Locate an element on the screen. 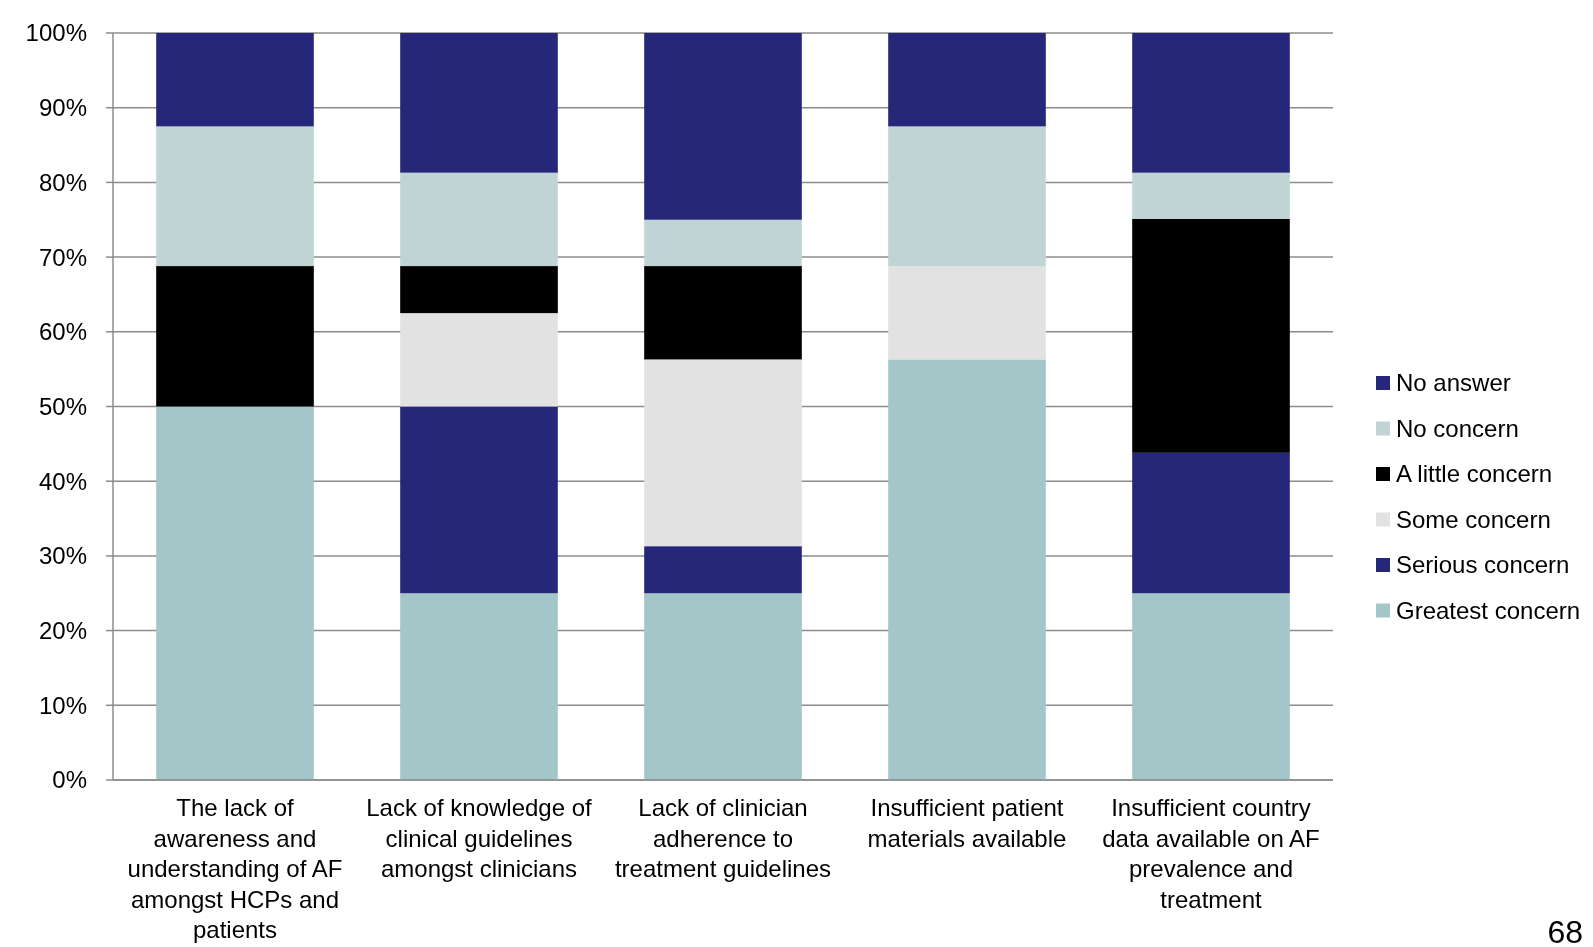 Image resolution: width=1593 pixels, height=947 pixels. x-tick-label: Lack of knowledge of clinical guidelines amongst clinicians is located at coordinates (479, 838).